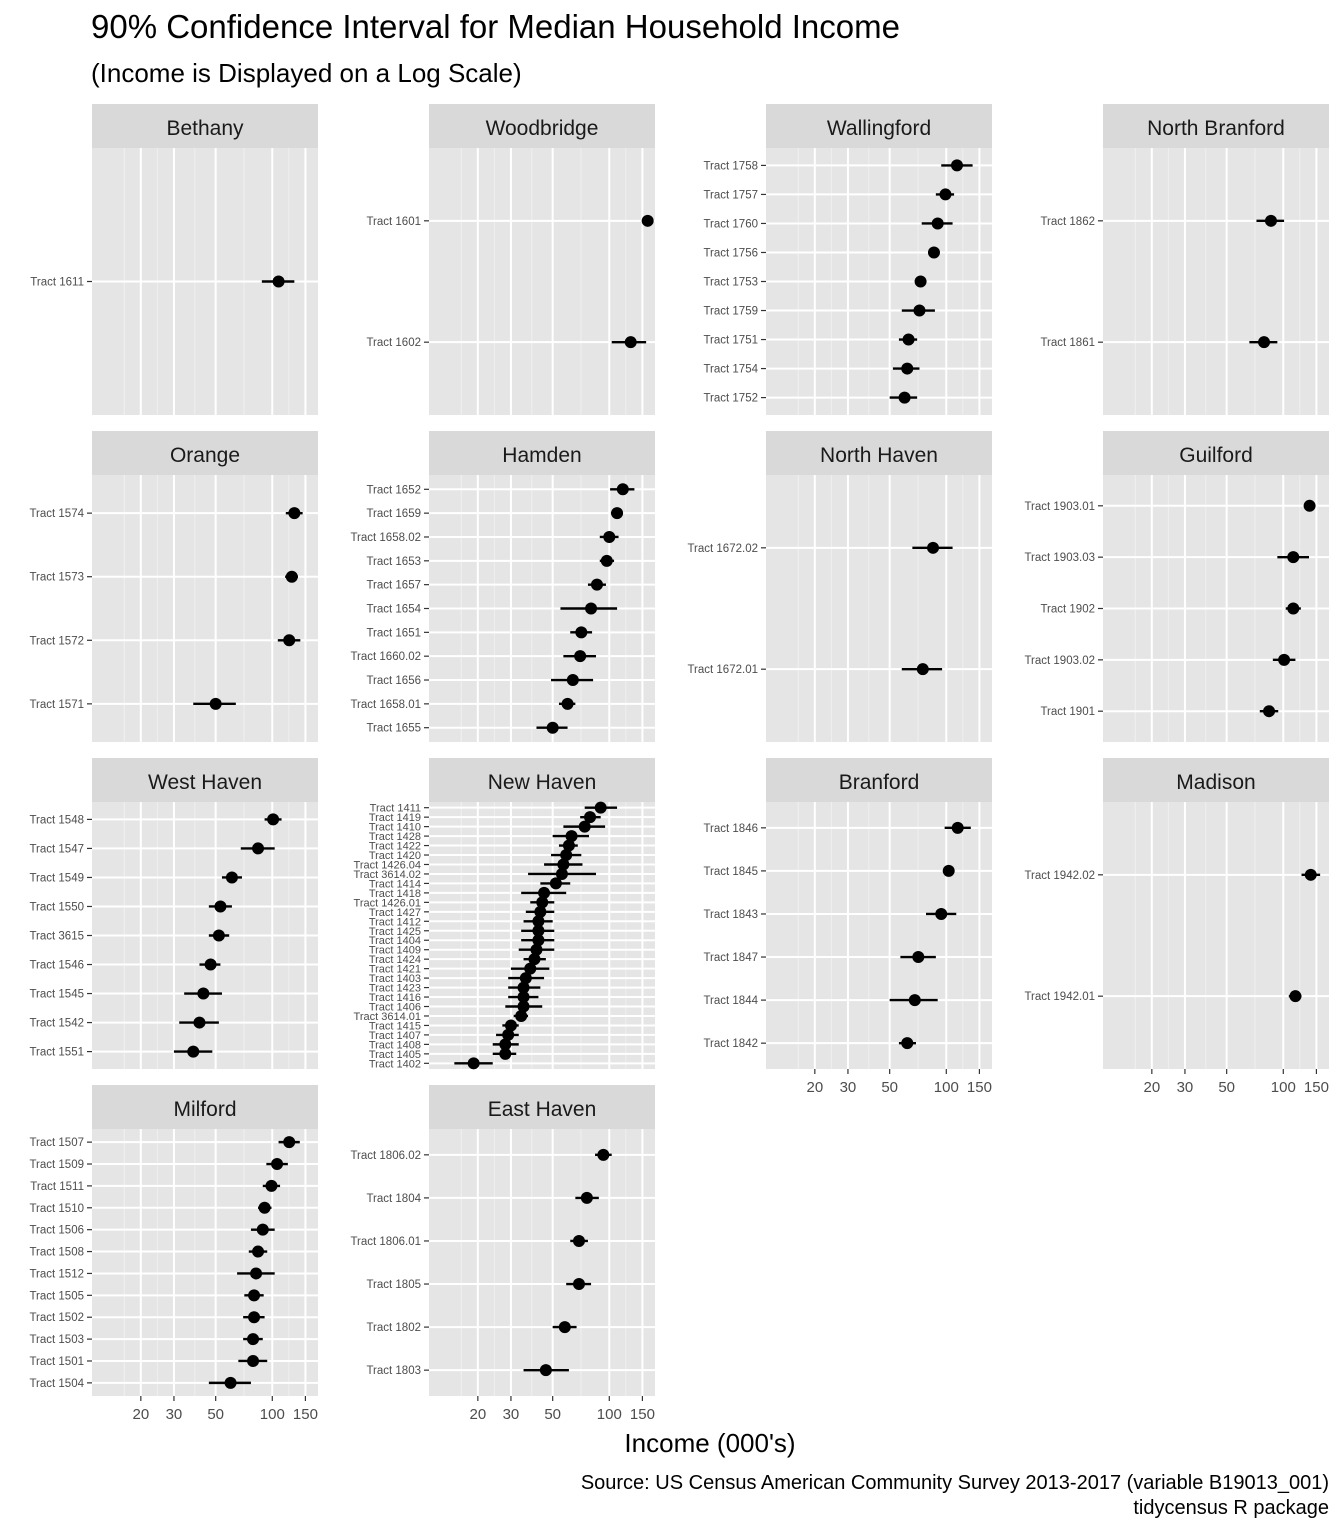  I want to click on tract-tract-1571: Tract 1571, so click(173, 704).